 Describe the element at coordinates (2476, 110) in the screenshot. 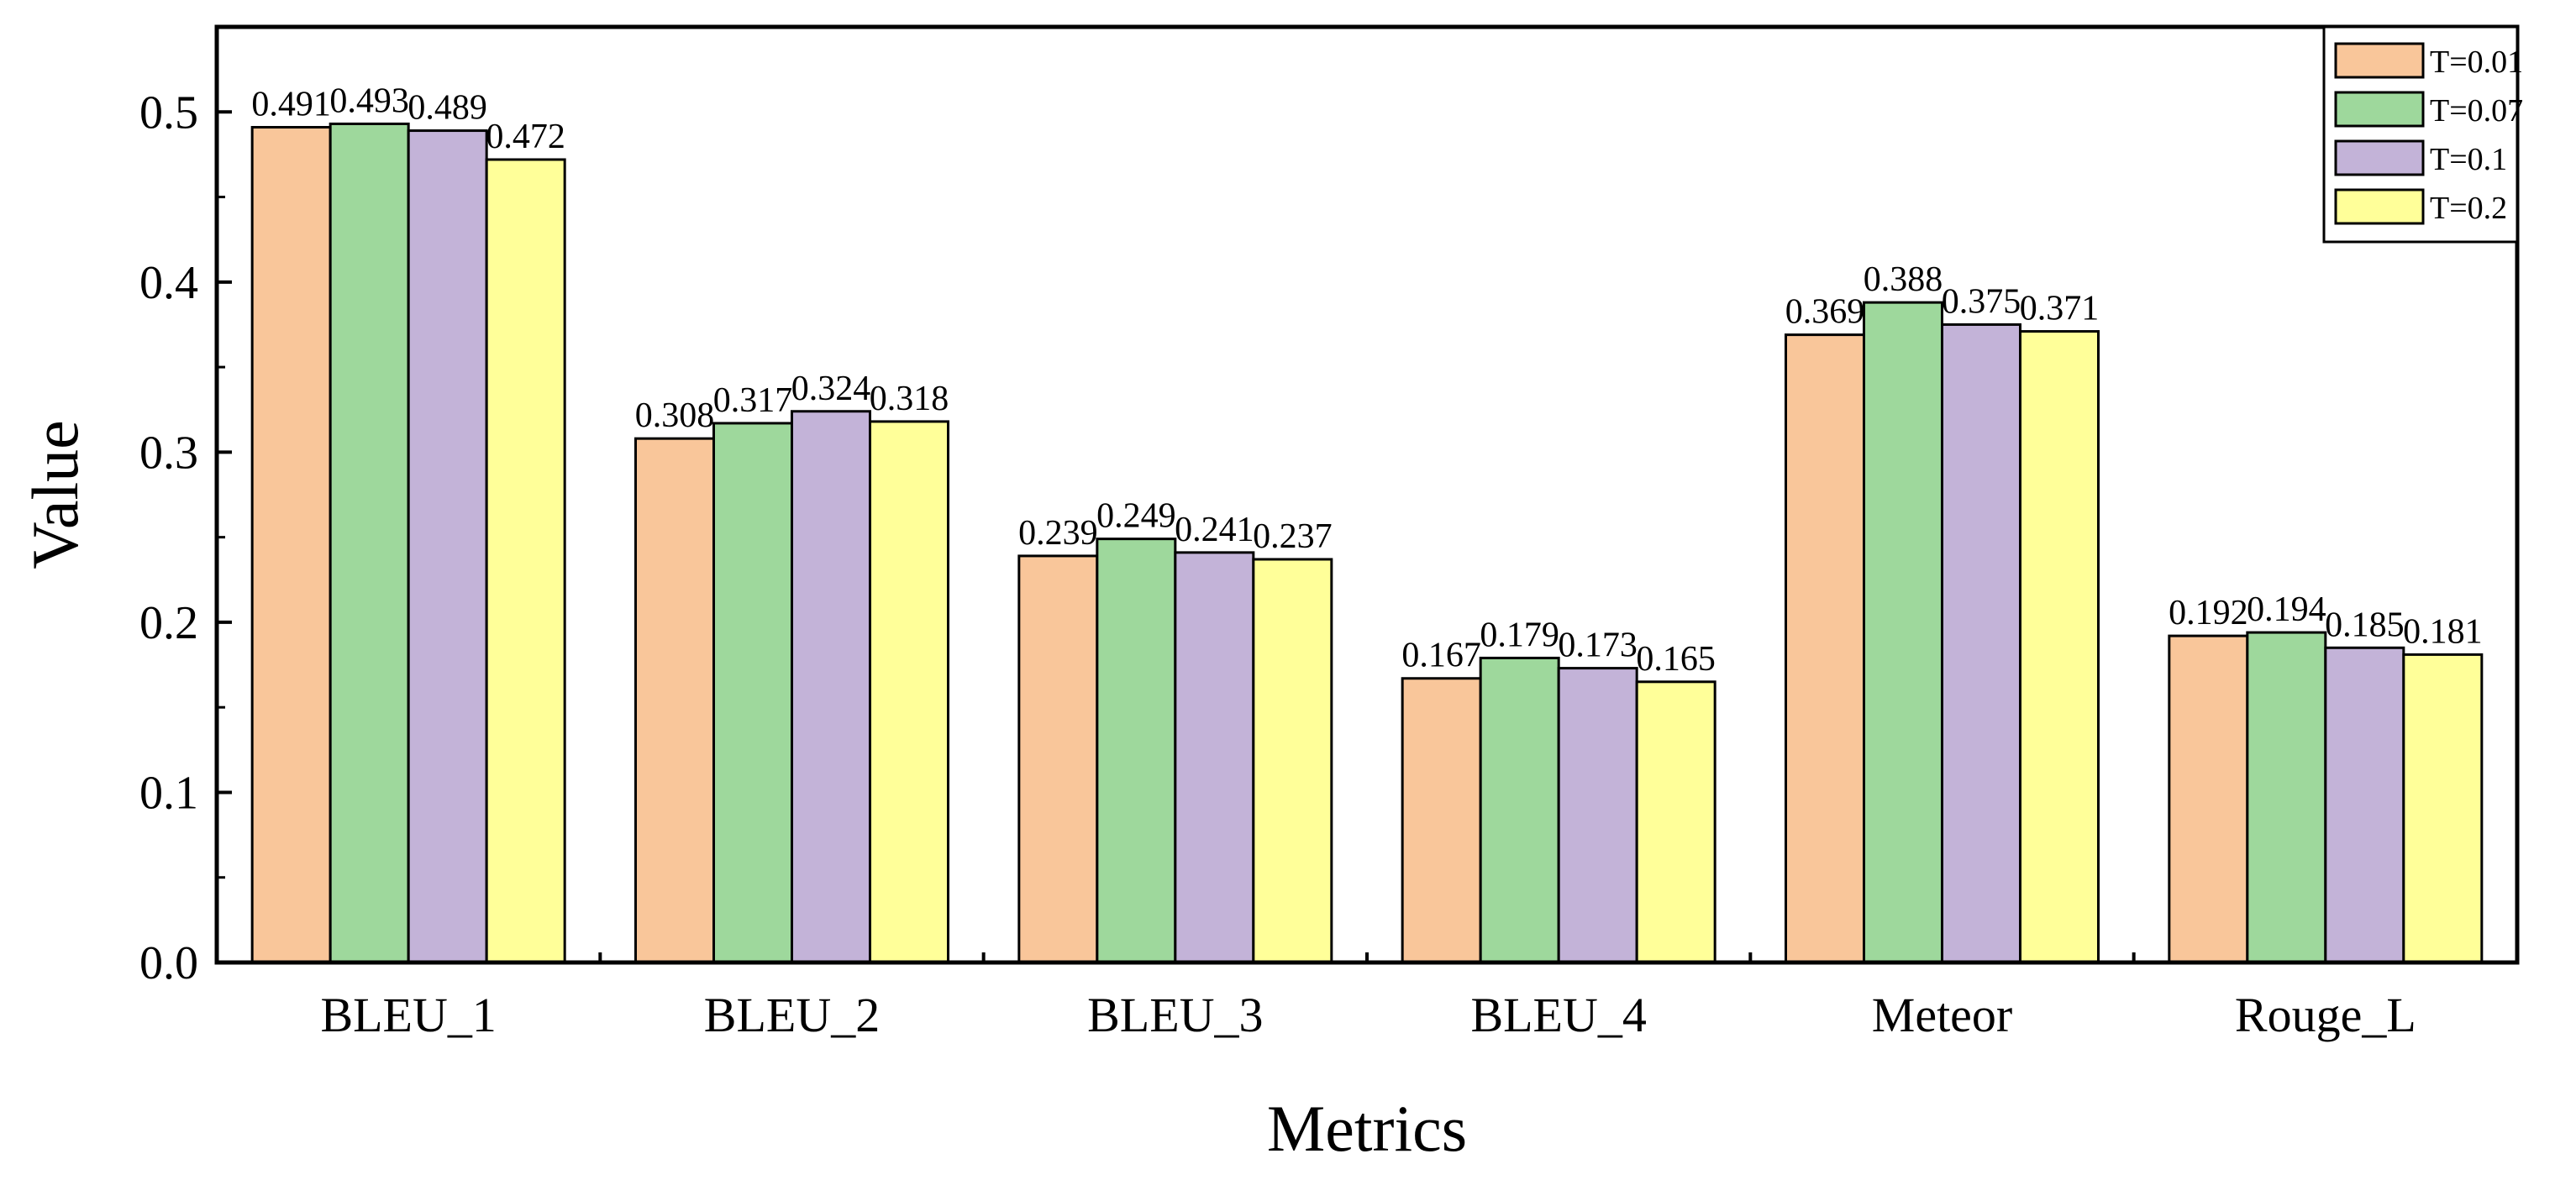

I see `legend-label: T=0.07` at that location.